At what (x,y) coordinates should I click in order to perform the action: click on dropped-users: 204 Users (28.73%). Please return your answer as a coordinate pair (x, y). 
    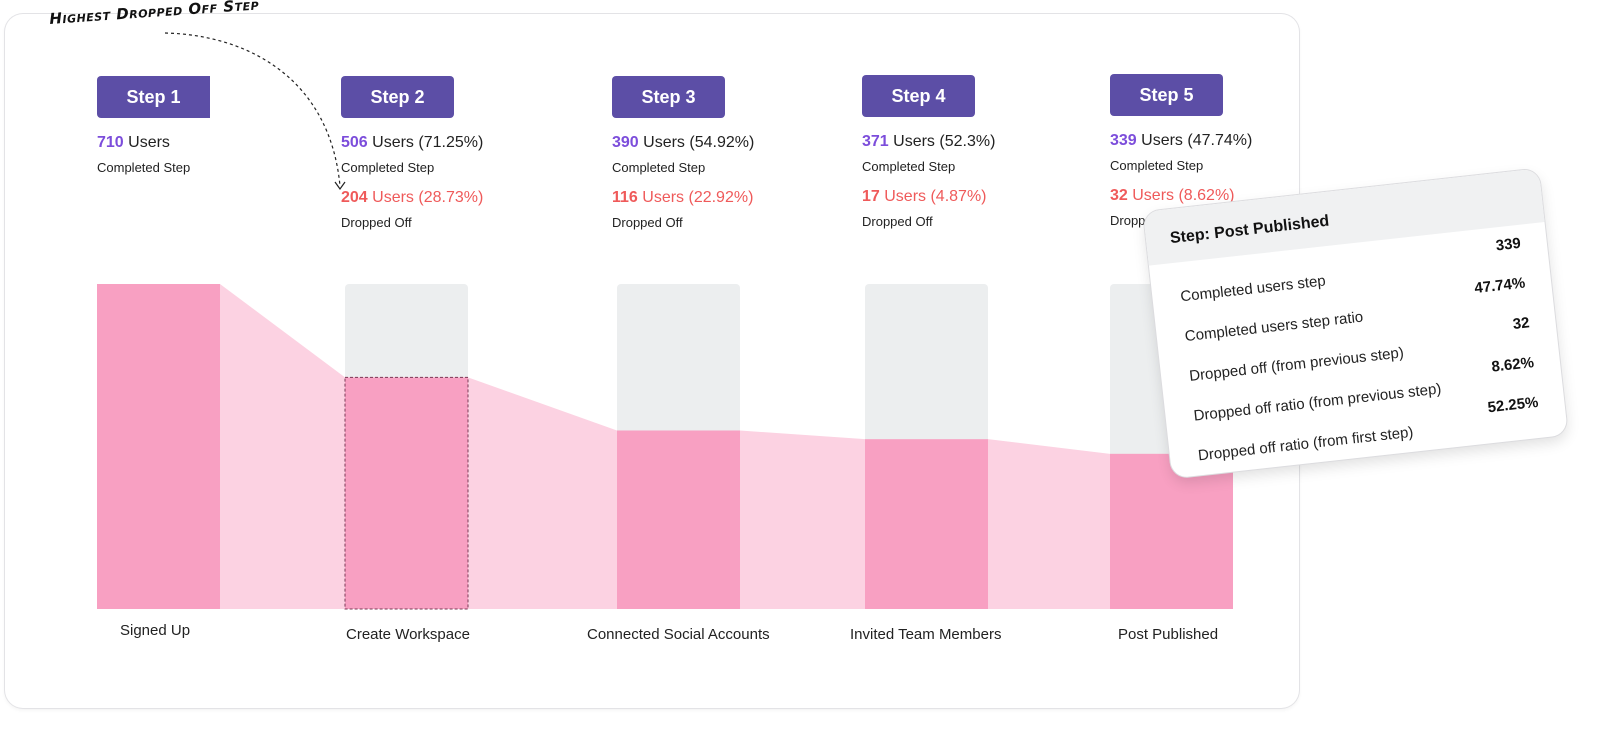
    Looking at the image, I should click on (412, 198).